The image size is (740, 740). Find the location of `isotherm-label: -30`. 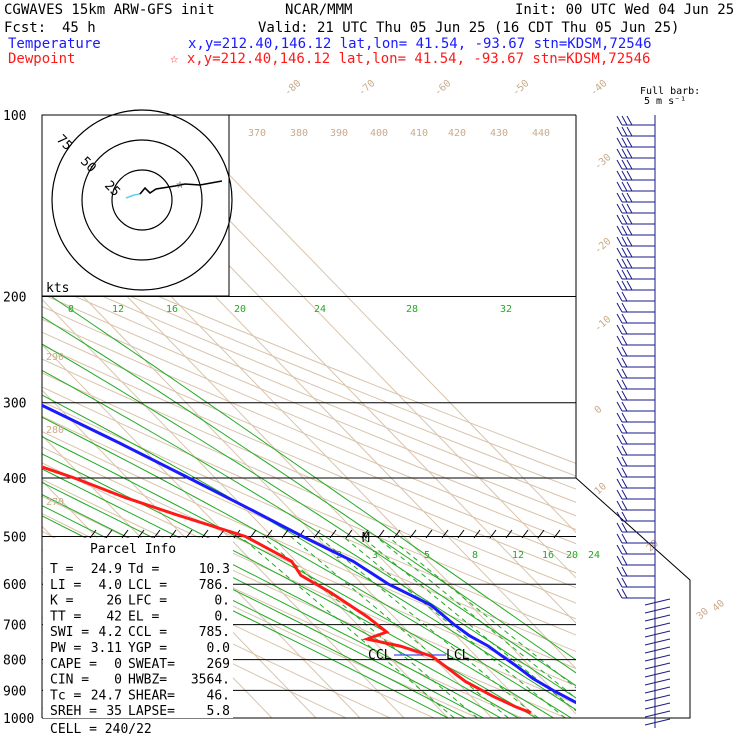

isotherm-label: -30 is located at coordinates (603, 162).